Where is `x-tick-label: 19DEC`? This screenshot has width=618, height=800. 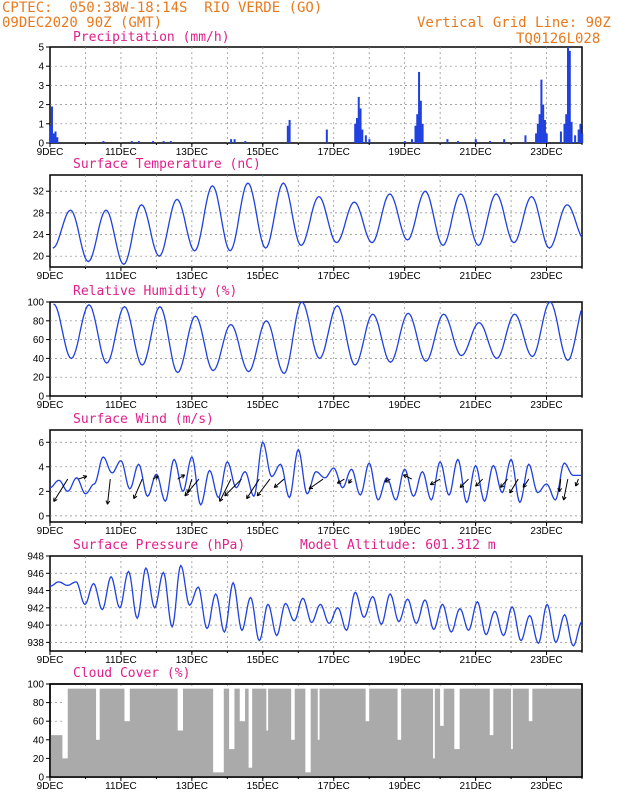
x-tick-label: 19DEC is located at coordinates (405, 276).